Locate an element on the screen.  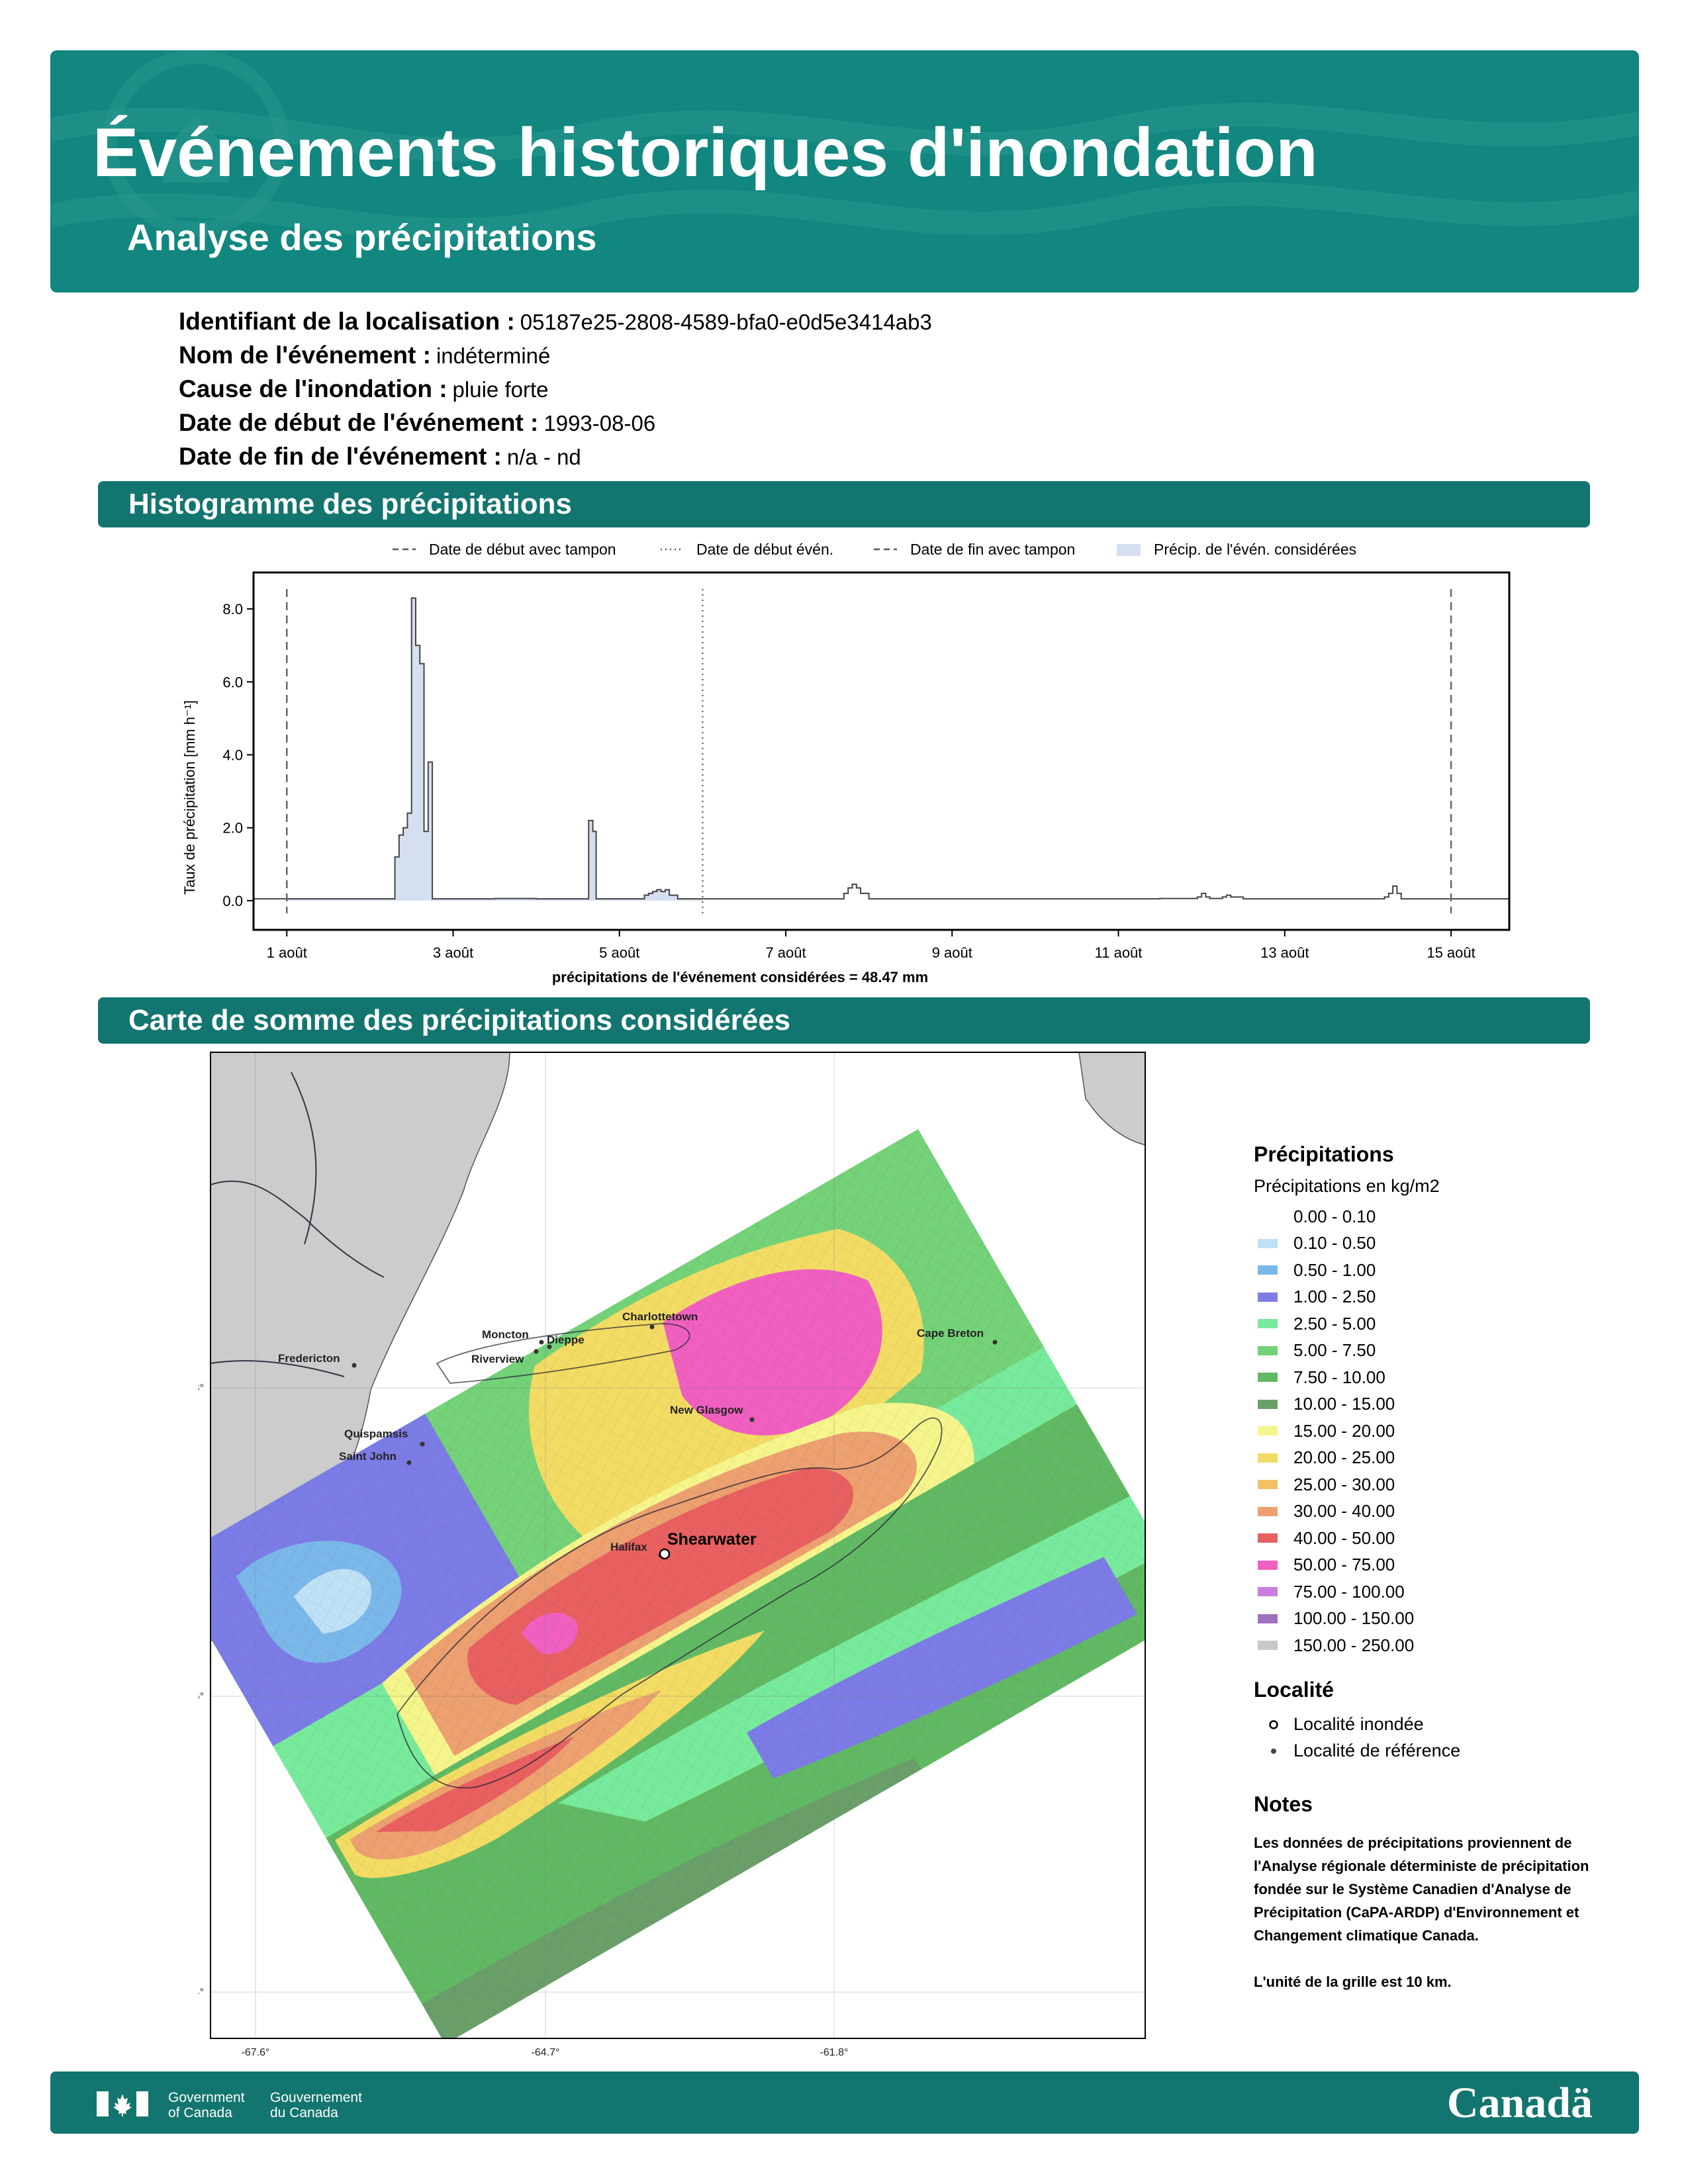
pei-outline is located at coordinates (563, 1353).